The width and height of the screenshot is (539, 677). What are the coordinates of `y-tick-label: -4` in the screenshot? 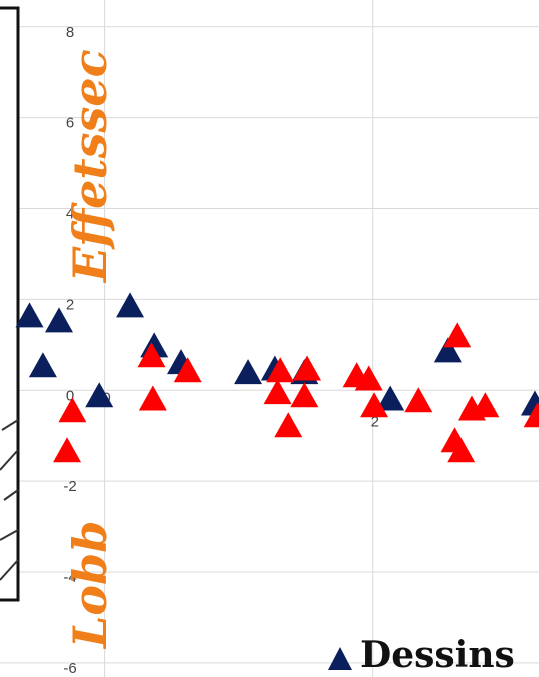 It's located at (69, 577).